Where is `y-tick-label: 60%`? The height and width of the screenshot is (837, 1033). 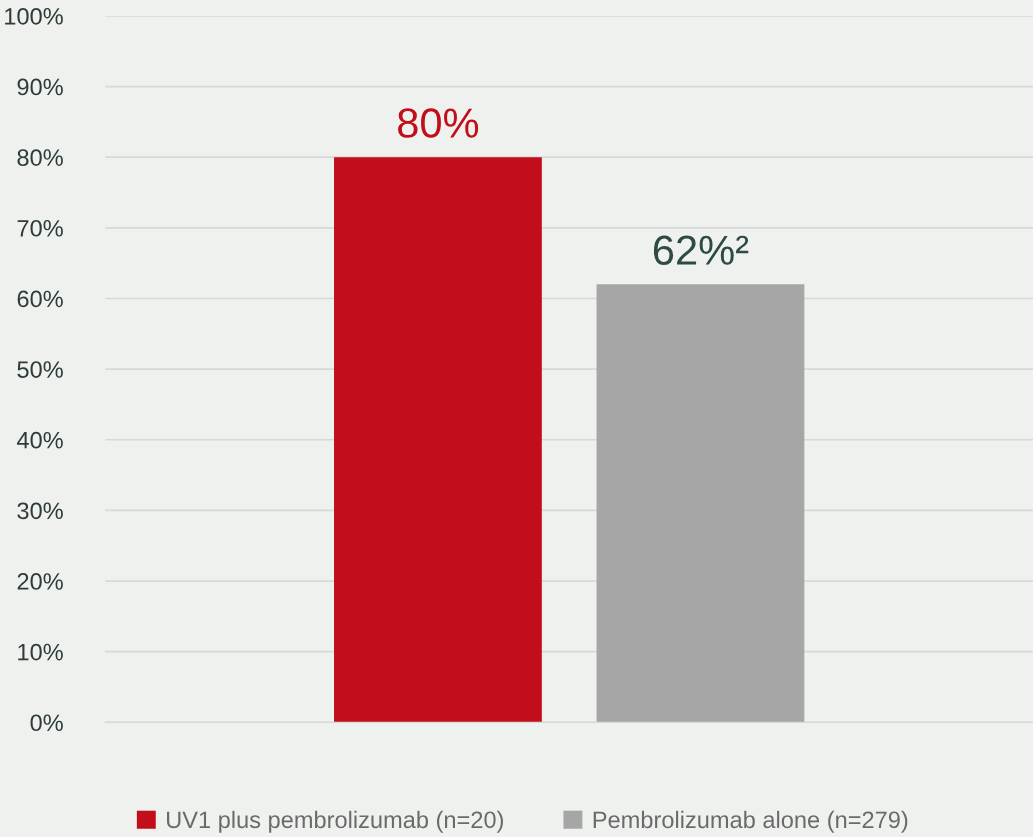 y-tick-label: 60% is located at coordinates (40, 299).